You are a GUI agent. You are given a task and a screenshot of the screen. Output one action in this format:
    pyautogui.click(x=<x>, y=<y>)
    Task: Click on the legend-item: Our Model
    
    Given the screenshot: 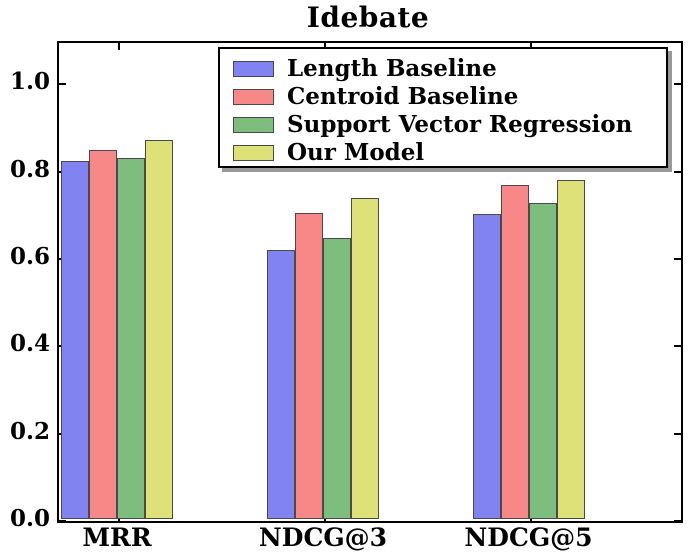 What is the action you would take?
    pyautogui.click(x=443, y=153)
    